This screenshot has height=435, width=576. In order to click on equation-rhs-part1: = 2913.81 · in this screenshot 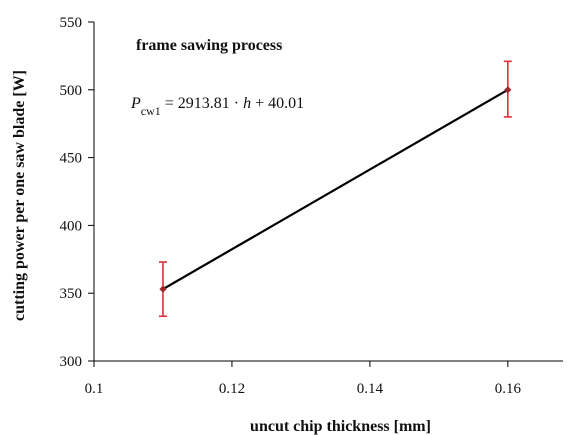, I will do `click(202, 103)`.